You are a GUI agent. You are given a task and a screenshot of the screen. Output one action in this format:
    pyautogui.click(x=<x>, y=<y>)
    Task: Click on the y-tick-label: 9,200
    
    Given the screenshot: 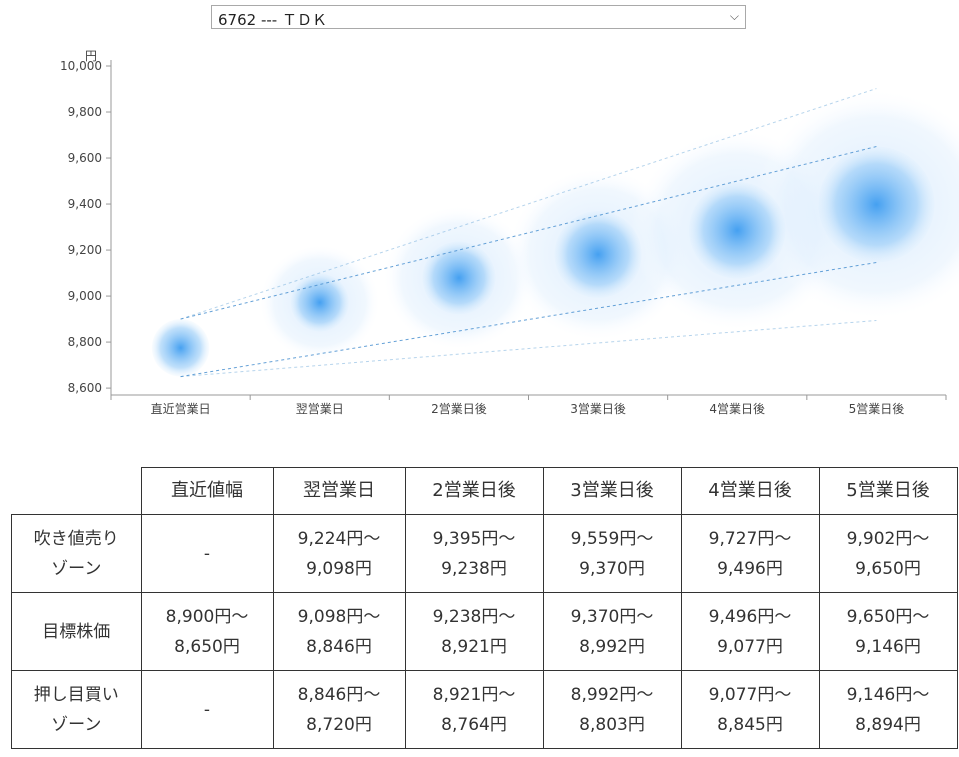 What is the action you would take?
    pyautogui.click(x=85, y=250)
    